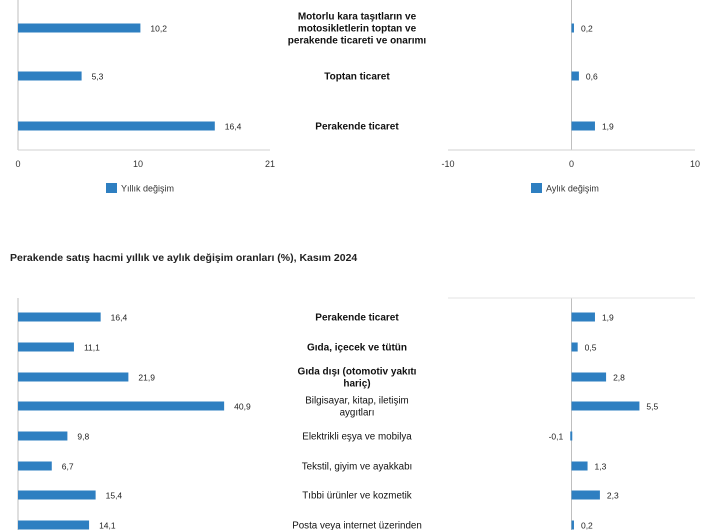 The width and height of the screenshot is (720, 530). What do you see at coordinates (114, 496) in the screenshot?
I see `chart2-yearly-data-label: 15,4` at bounding box center [114, 496].